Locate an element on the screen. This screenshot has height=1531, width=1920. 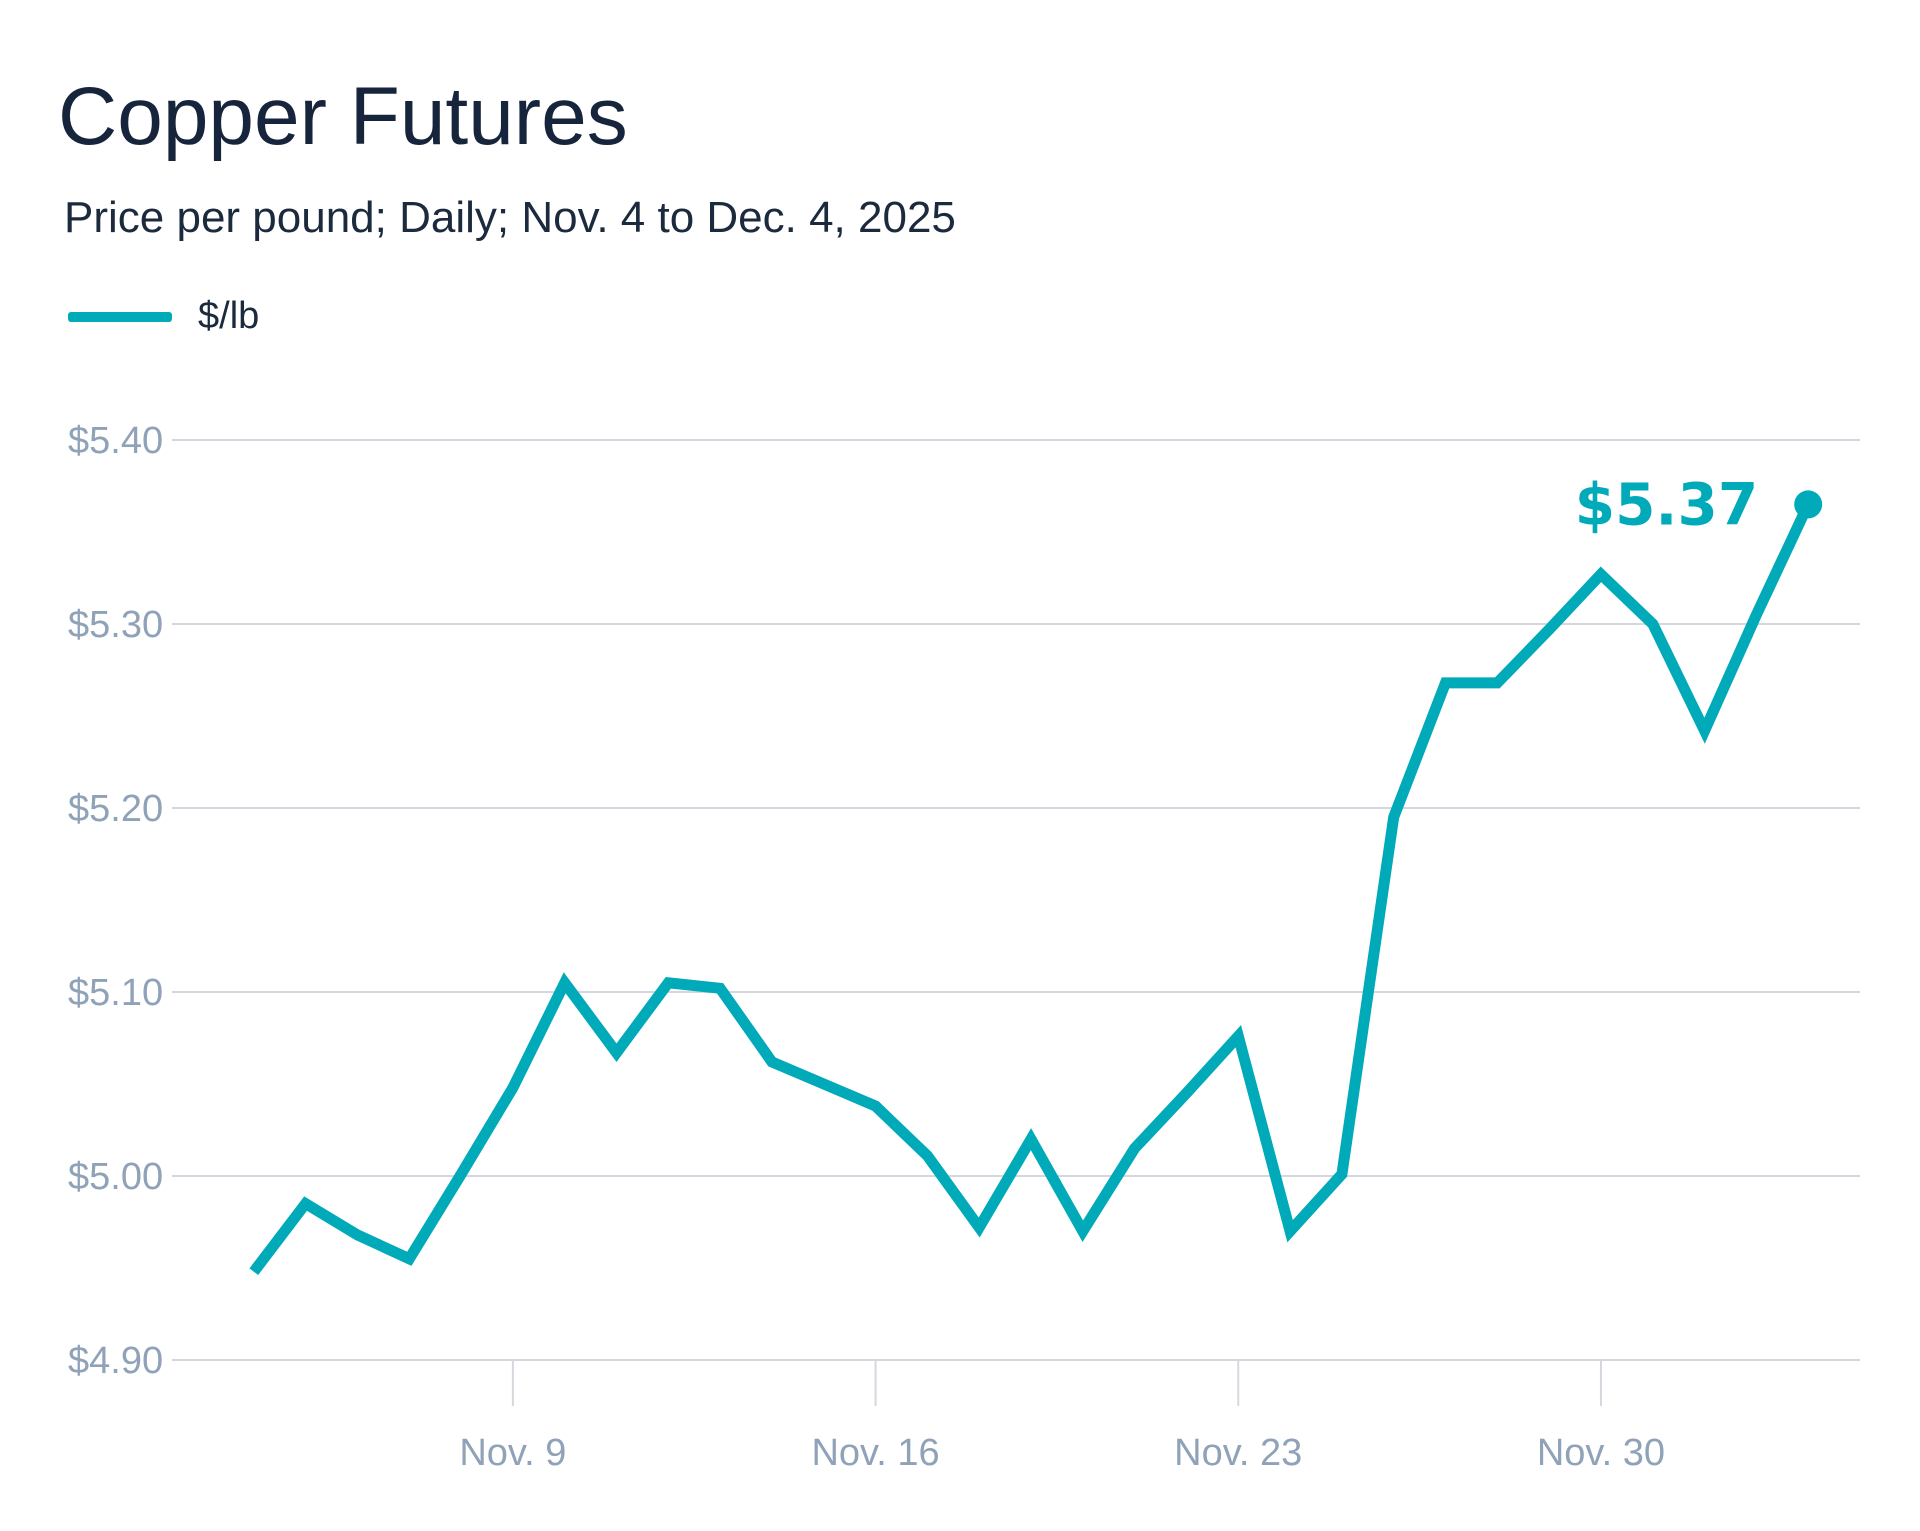
y-tick-label: $5.00 is located at coordinates (115, 1177).